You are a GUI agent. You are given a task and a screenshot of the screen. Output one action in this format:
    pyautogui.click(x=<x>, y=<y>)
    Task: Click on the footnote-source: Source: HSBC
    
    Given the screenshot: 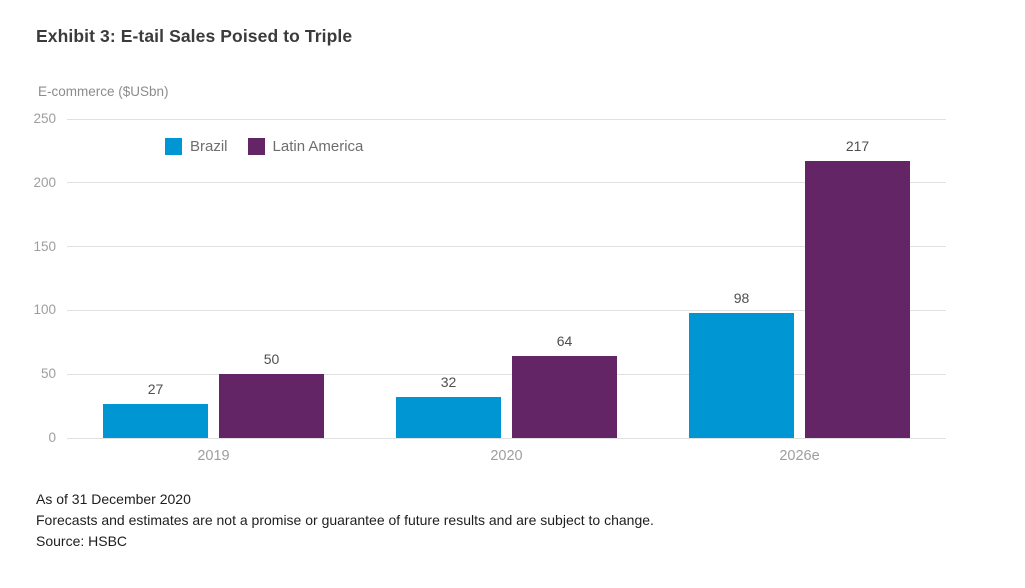 What is the action you would take?
    pyautogui.click(x=82, y=541)
    